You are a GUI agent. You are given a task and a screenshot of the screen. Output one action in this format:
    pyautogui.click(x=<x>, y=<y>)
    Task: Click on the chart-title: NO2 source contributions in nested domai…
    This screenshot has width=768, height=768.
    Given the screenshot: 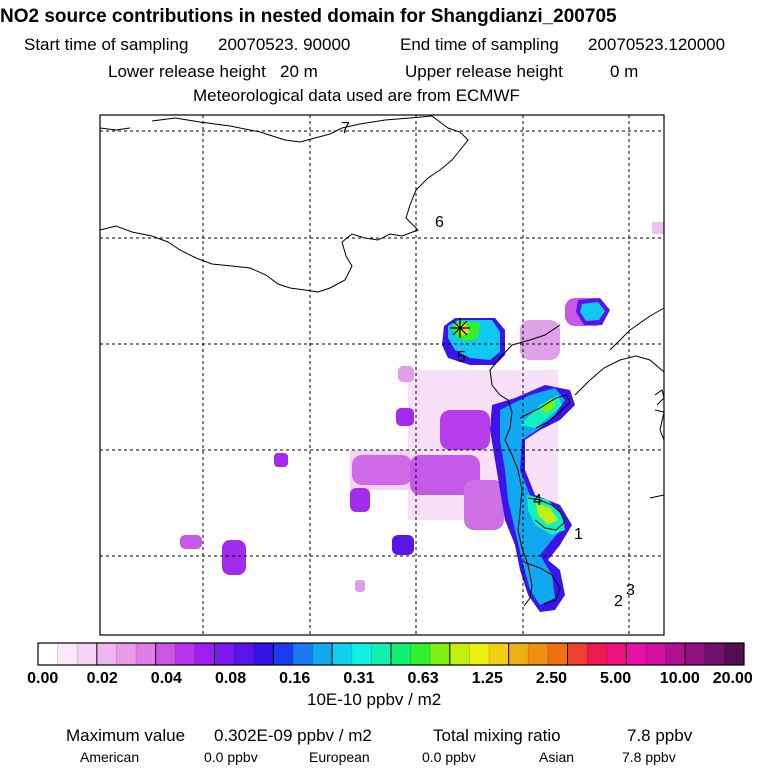 What is the action you would take?
    pyautogui.click(x=308, y=16)
    